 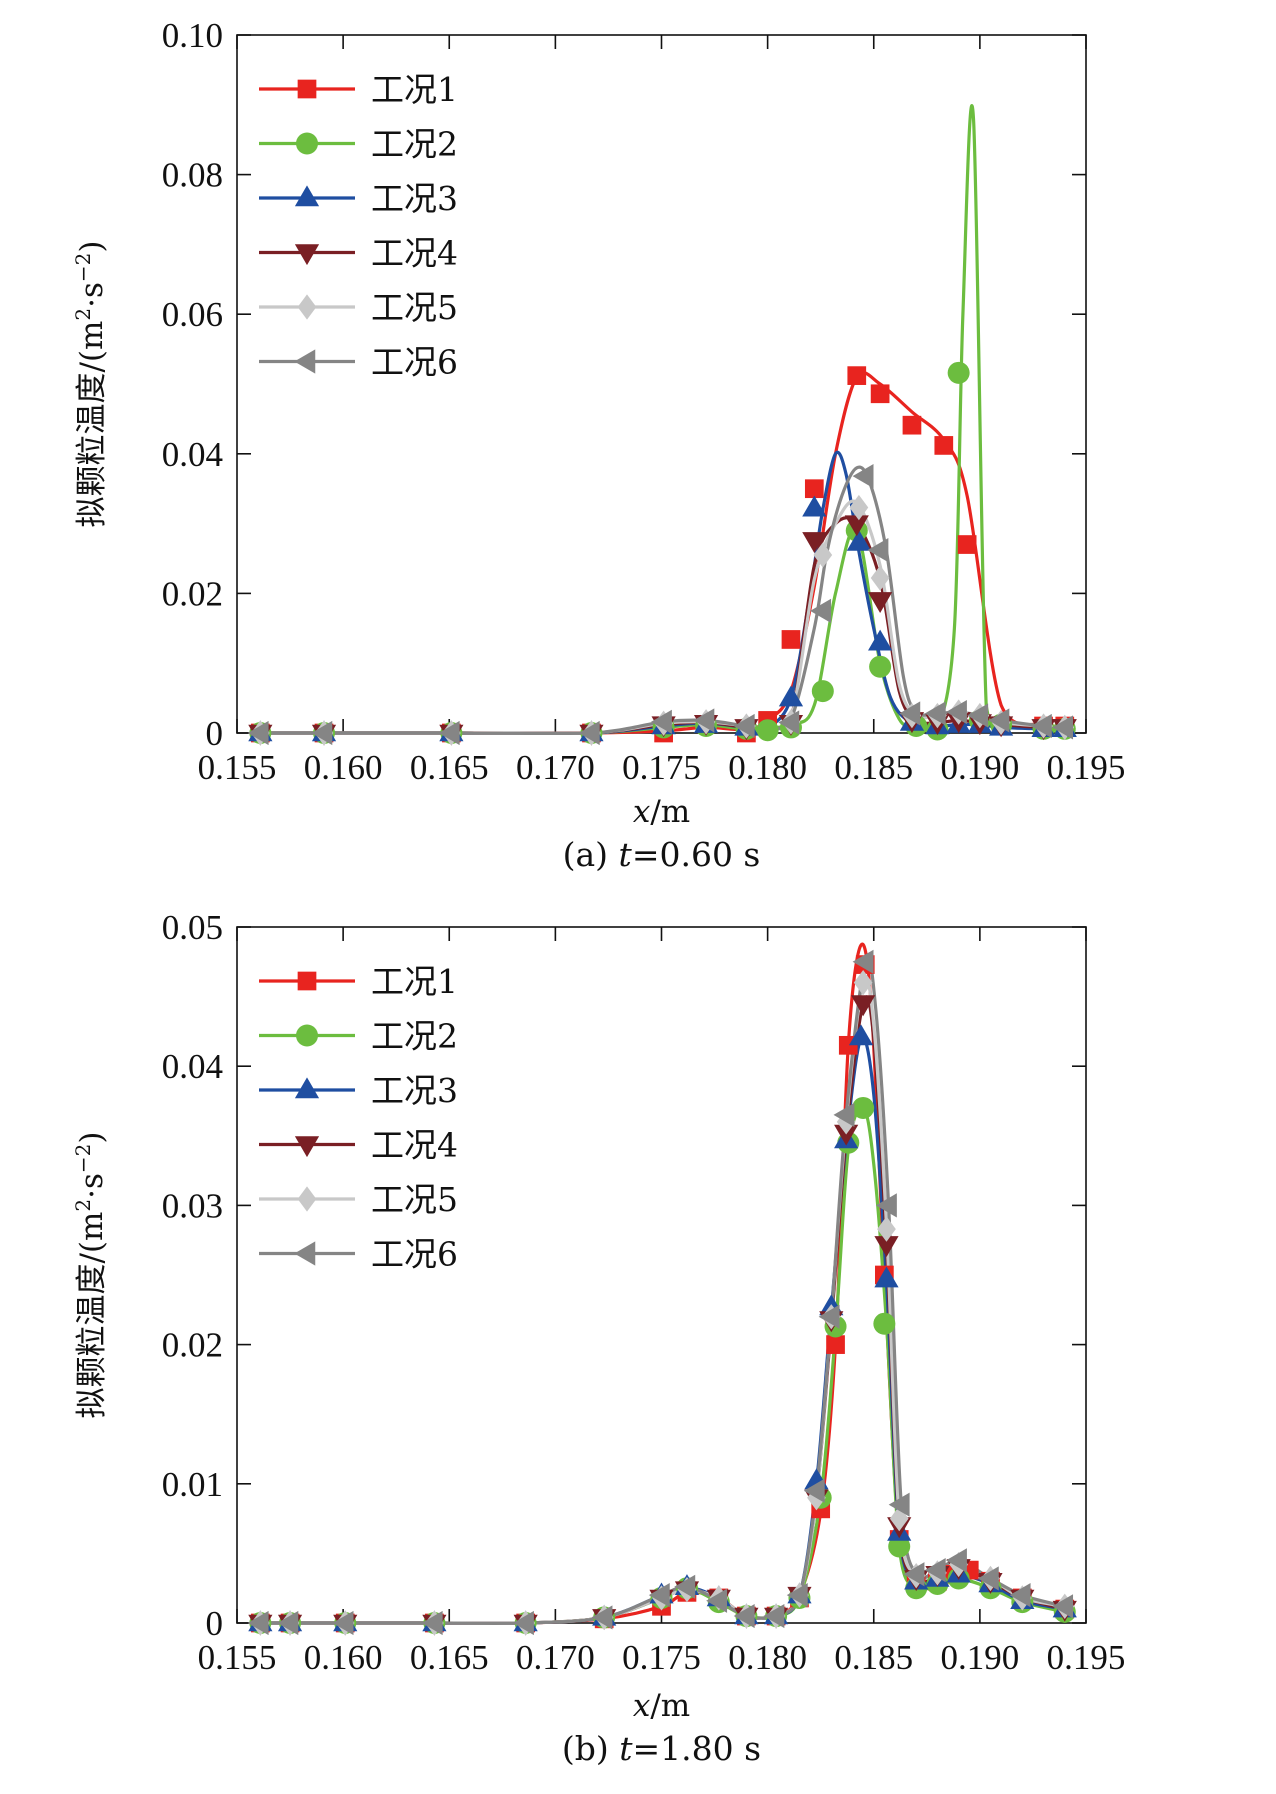 I want to click on legend-label: 工况5, so click(x=414, y=1199).